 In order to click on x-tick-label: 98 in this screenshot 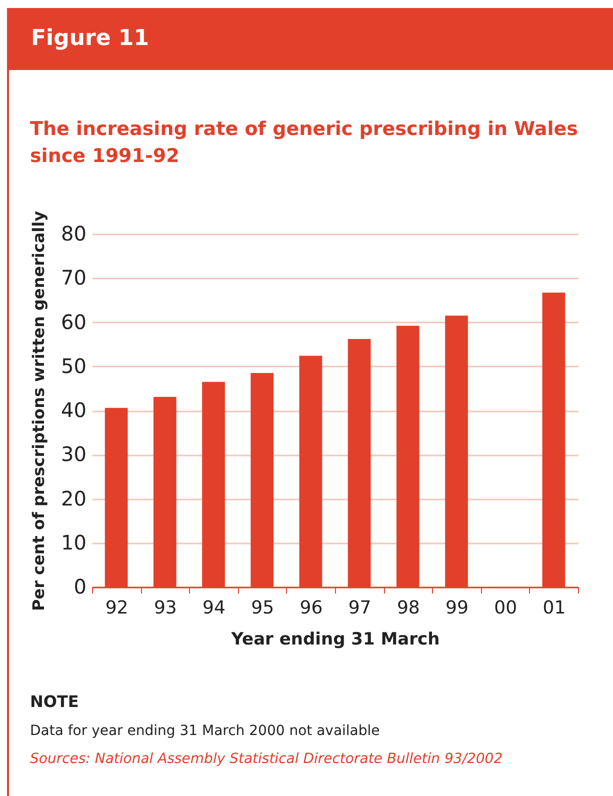, I will do `click(408, 608)`.